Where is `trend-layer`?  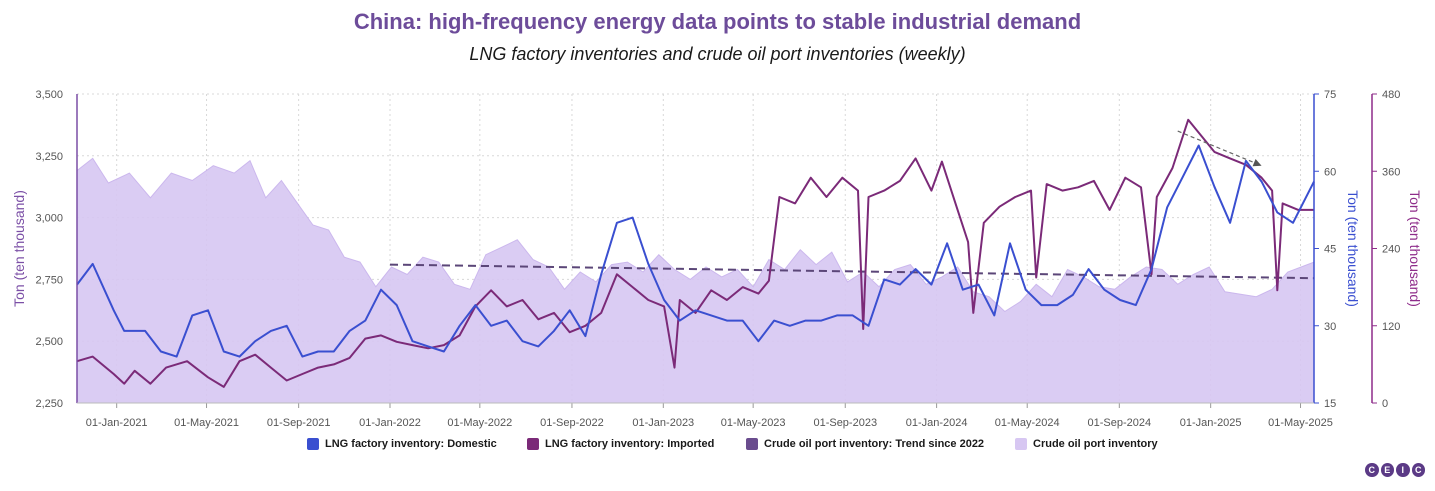
trend-layer is located at coordinates (852, 271).